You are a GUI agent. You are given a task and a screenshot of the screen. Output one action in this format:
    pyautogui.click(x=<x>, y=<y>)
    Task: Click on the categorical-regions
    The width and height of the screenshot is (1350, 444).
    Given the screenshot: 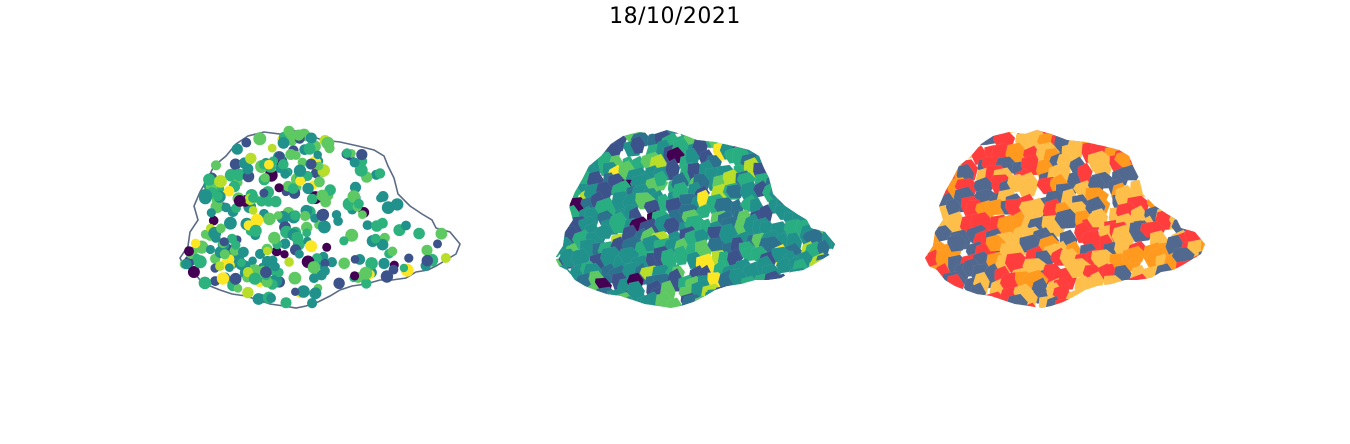 What is the action you would take?
    pyautogui.click(x=1063, y=220)
    